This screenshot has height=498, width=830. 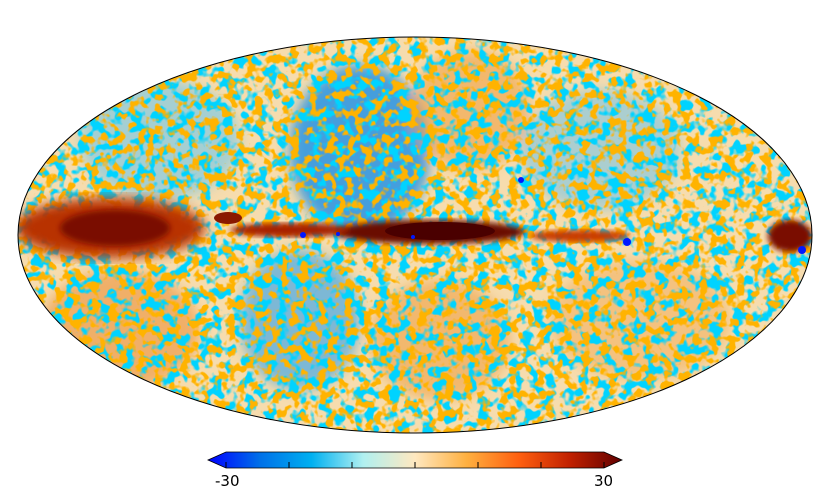 What do you see at coordinates (604, 481) in the screenshot?
I see `colorbar-max-label: 30` at bounding box center [604, 481].